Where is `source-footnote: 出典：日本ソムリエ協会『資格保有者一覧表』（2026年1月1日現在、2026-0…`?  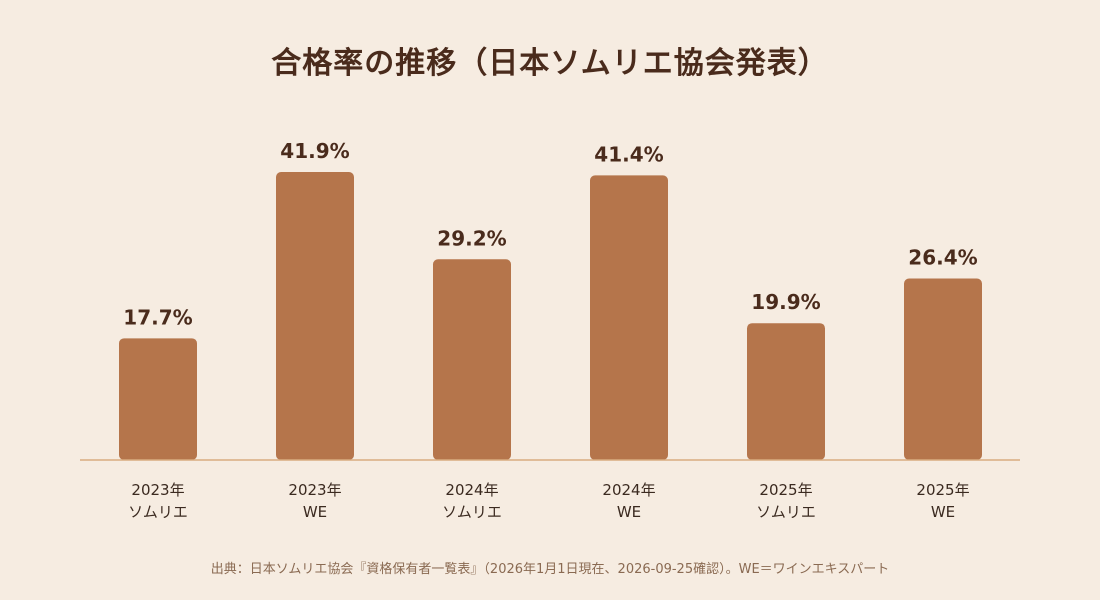
source-footnote: 出典：日本ソムリエ協会『資格保有者一覧表』（2026年1月1日現在、2026-0… is located at coordinates (550, 569).